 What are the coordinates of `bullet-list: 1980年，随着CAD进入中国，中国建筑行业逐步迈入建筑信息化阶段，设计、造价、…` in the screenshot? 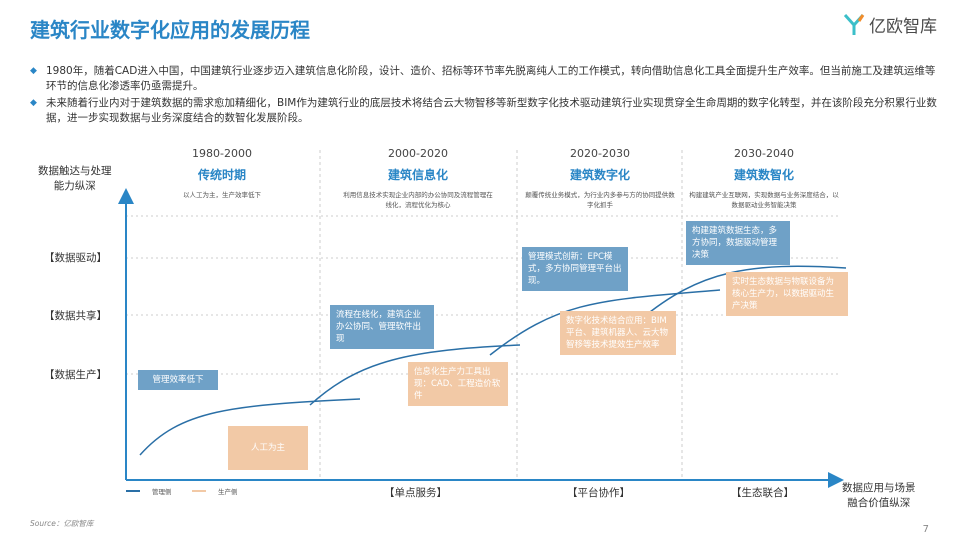 It's located at (485, 96).